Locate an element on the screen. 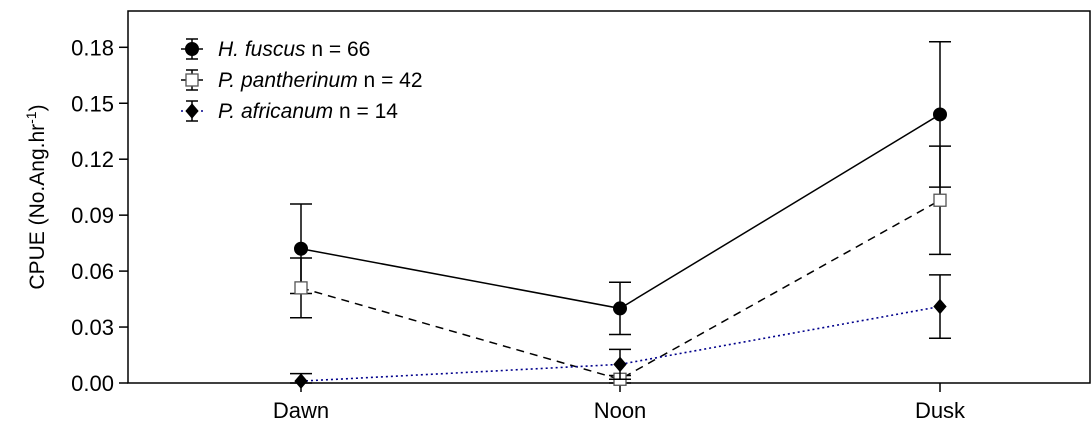 The width and height of the screenshot is (1092, 429). legend-species: P. pantherinum is located at coordinates (288, 80).